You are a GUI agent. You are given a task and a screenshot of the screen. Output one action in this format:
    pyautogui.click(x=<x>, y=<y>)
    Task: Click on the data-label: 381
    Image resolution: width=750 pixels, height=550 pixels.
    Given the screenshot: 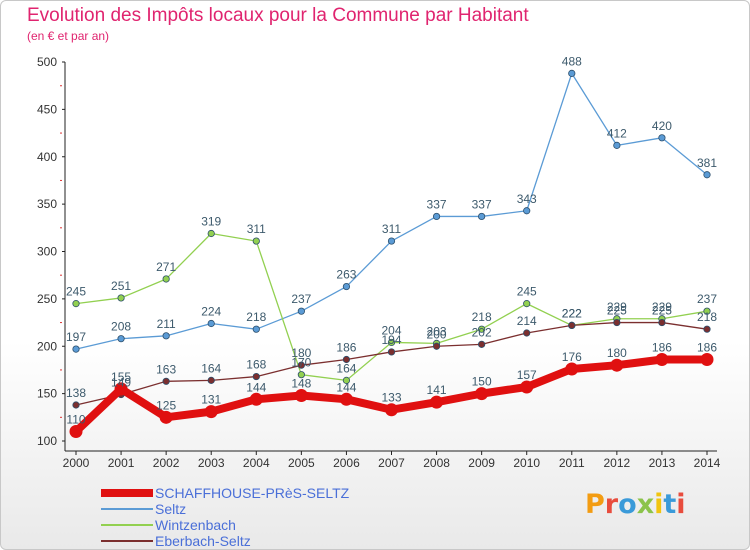 What is the action you would take?
    pyautogui.click(x=707, y=163)
    